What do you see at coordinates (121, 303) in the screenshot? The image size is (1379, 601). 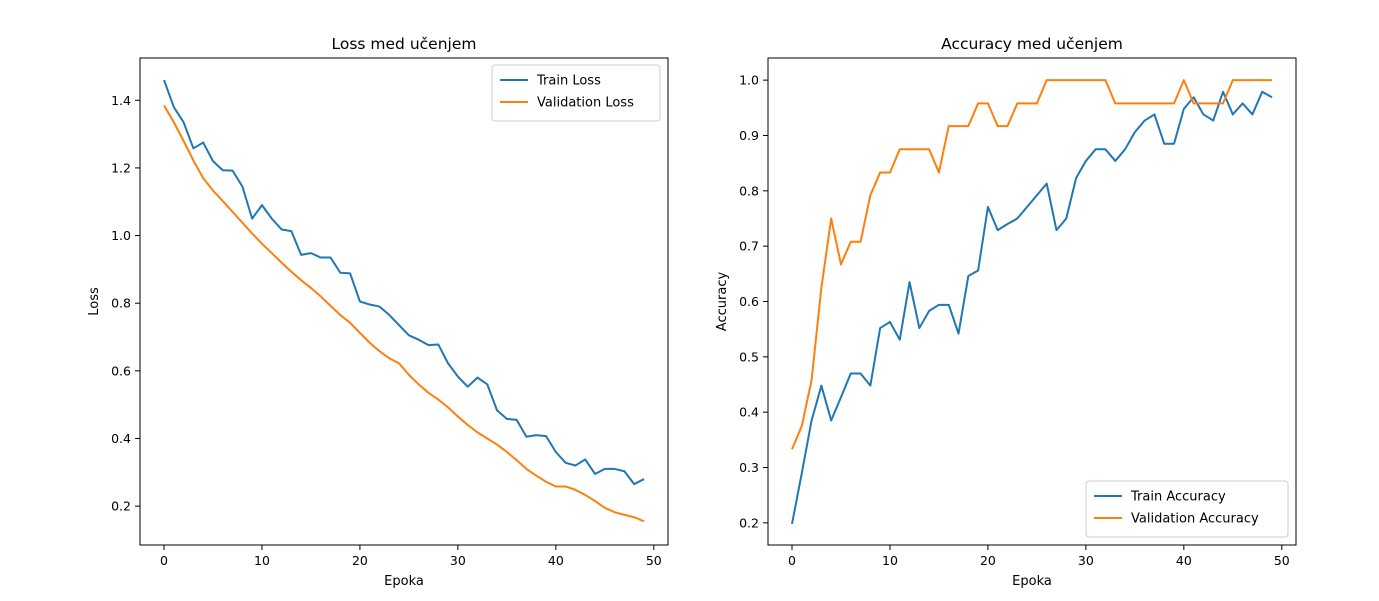 I see `loss-plot-y-tick-label: 0.8` at bounding box center [121, 303].